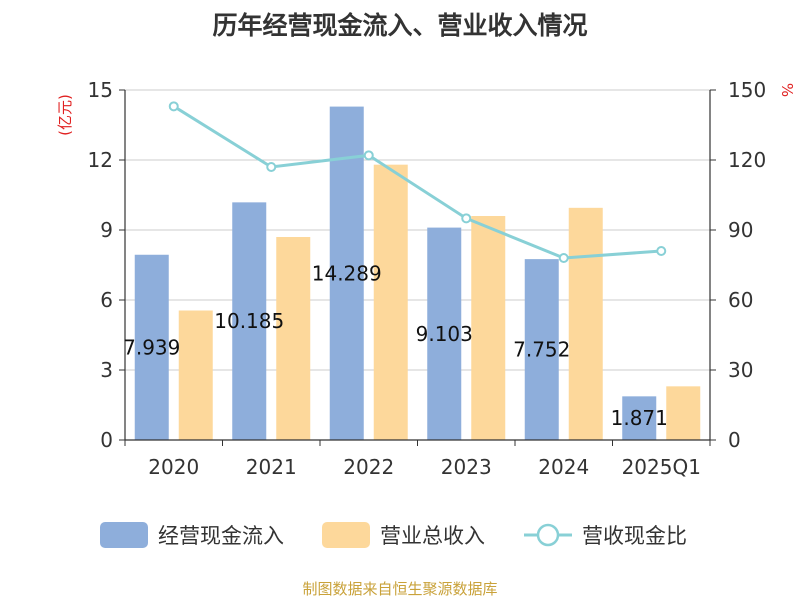  What do you see at coordinates (106, 370) in the screenshot?
I see `y-left-tick-label: 3` at bounding box center [106, 370].